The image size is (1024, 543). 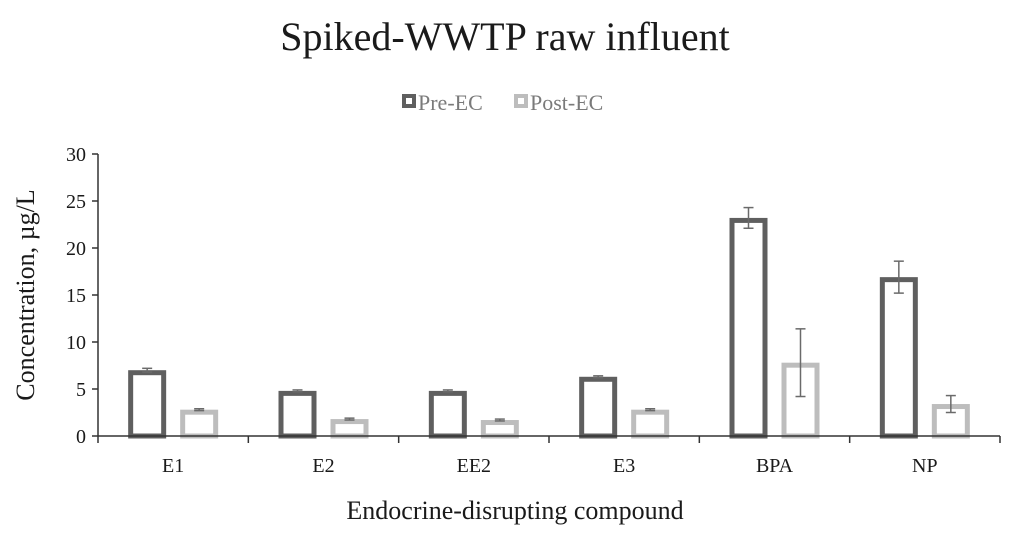 What do you see at coordinates (76, 249) in the screenshot?
I see `y-tick-label: 20` at bounding box center [76, 249].